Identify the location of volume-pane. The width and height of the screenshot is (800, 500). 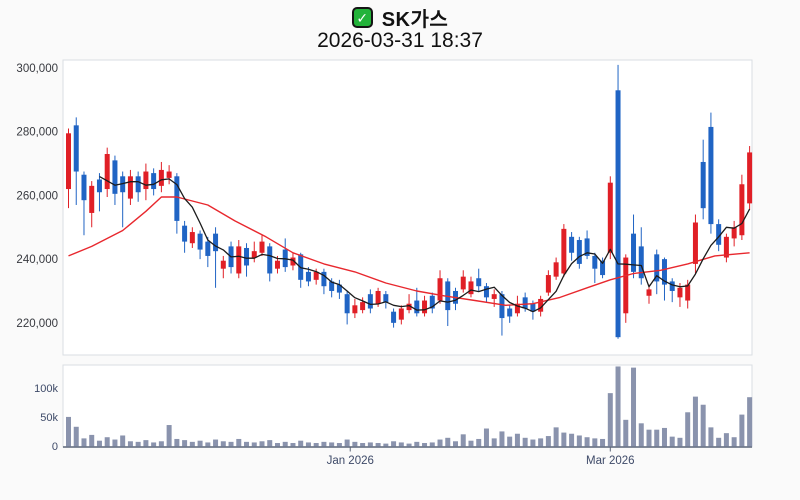
(407, 406).